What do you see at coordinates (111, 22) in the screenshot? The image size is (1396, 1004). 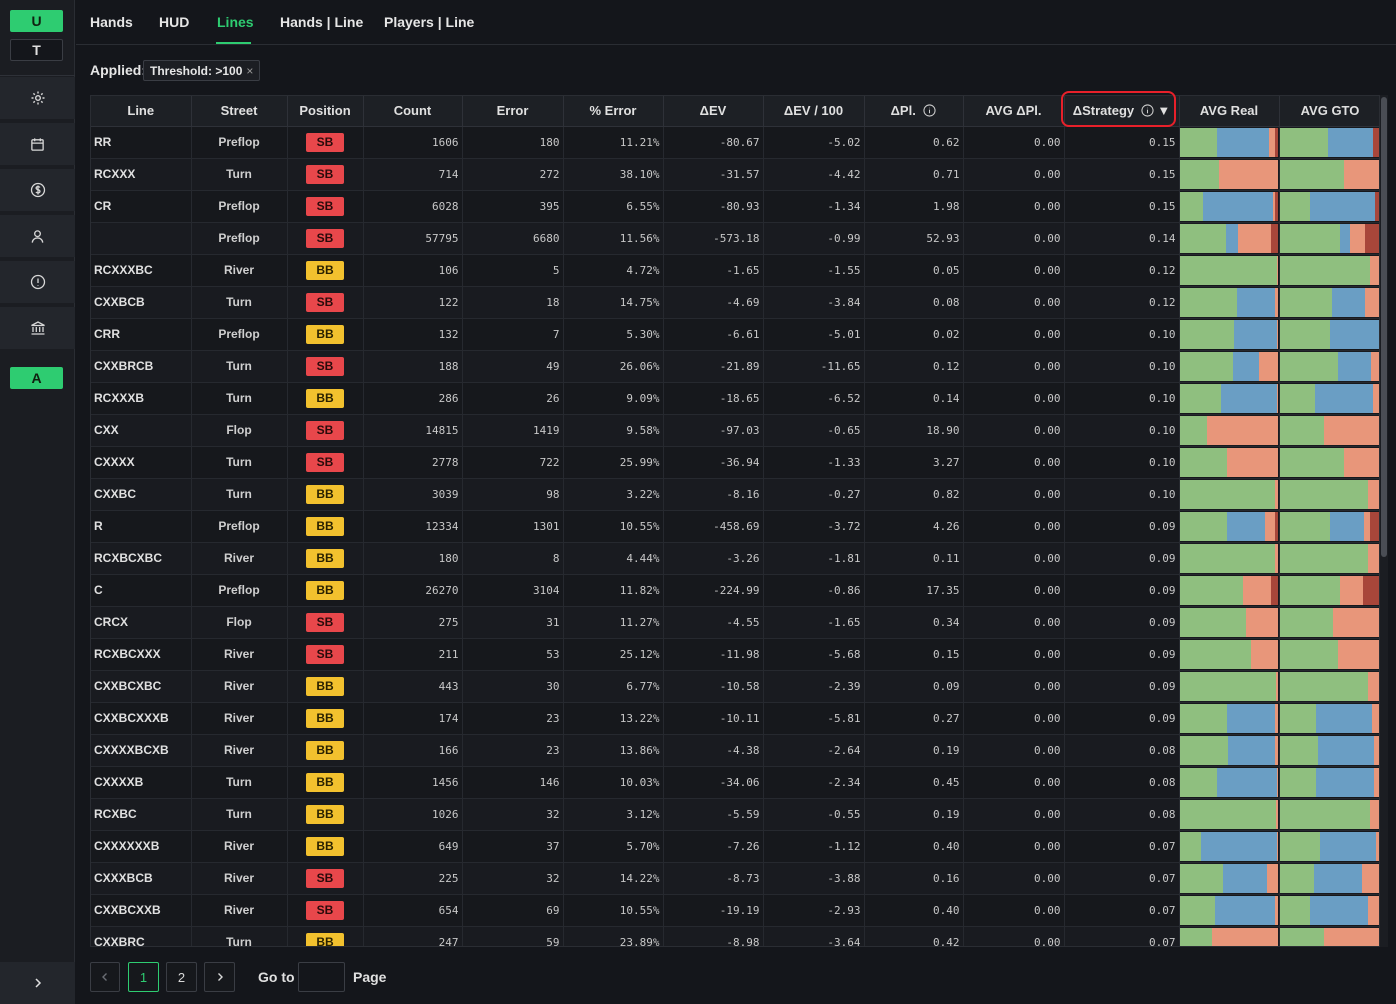 I see `tab-hands: Hands` at bounding box center [111, 22].